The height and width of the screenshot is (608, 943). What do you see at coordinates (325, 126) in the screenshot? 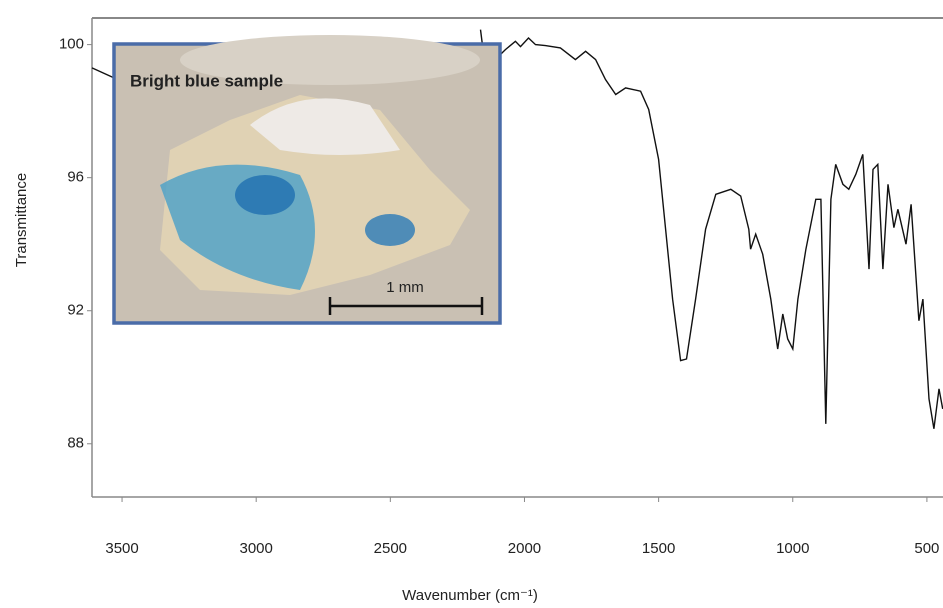
I see `sample-white` at bounding box center [325, 126].